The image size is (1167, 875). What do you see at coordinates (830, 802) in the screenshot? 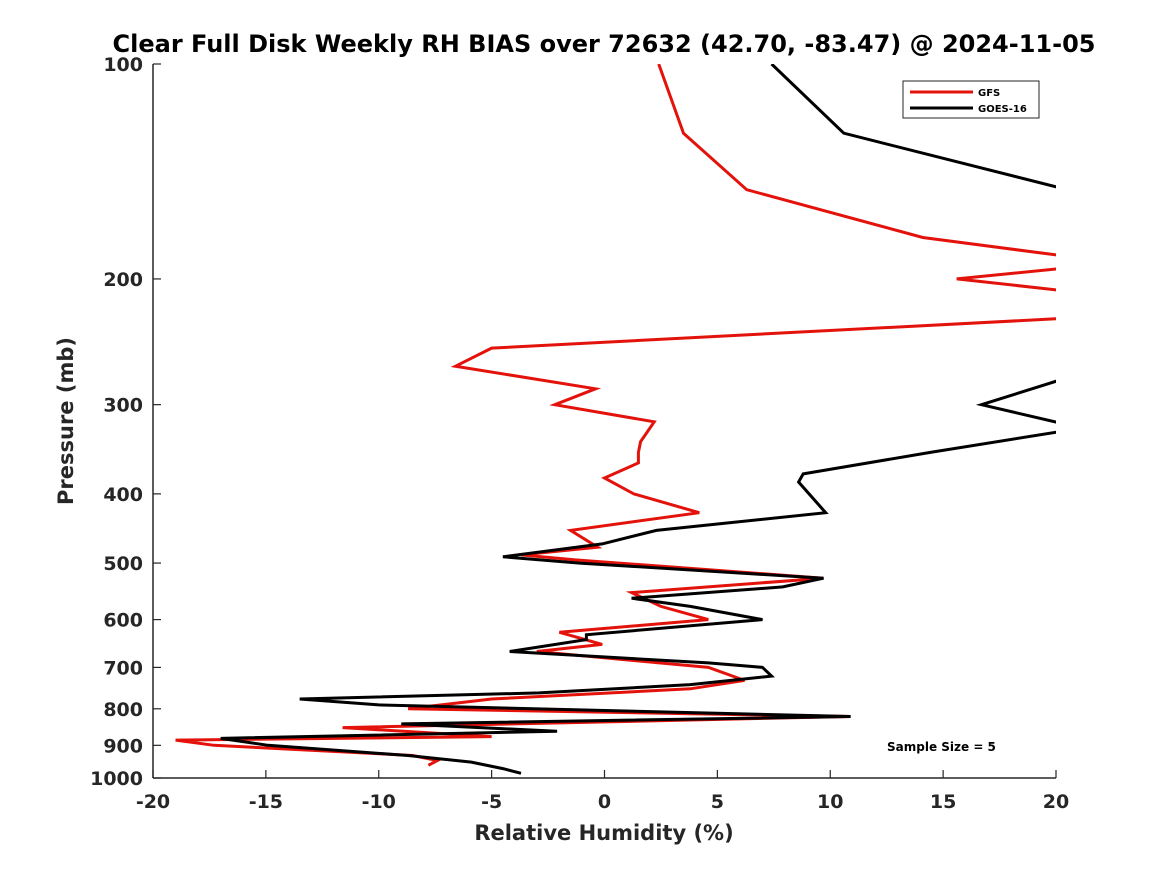
I see `x-tick-label: 10` at bounding box center [830, 802].